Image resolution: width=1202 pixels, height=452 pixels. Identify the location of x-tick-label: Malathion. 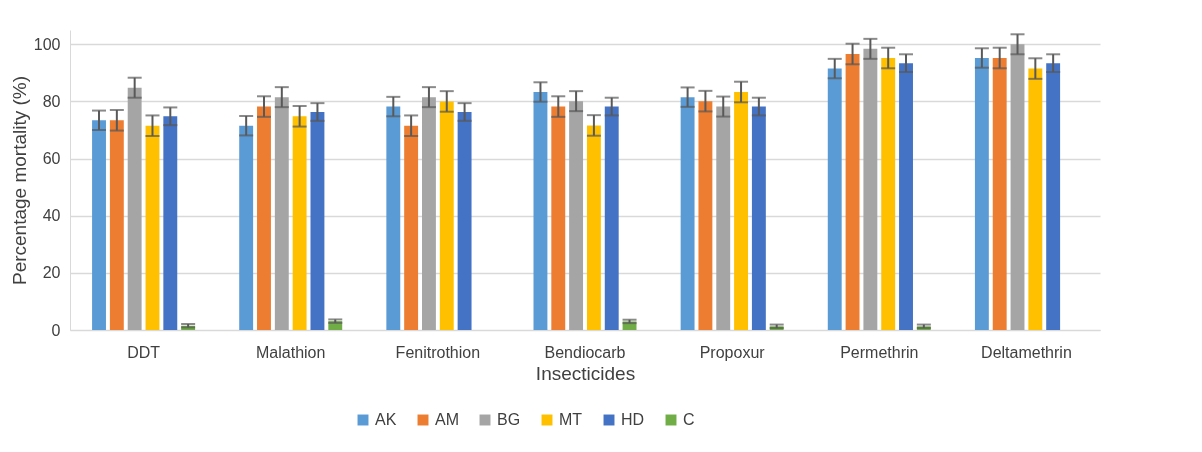
(291, 352).